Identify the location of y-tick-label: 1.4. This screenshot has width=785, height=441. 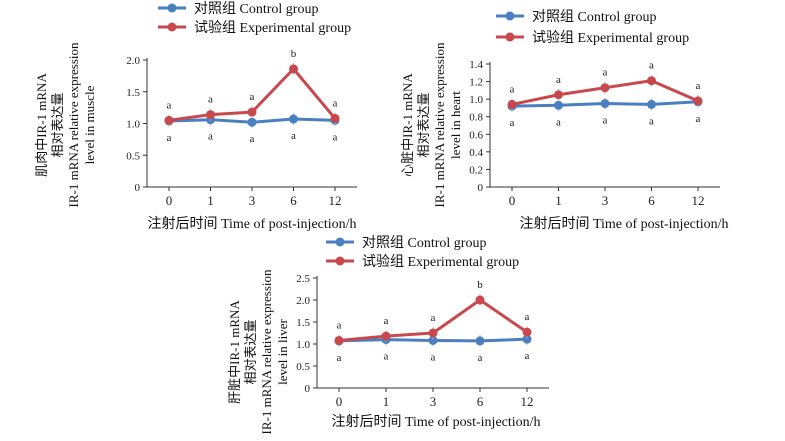
(476, 65).